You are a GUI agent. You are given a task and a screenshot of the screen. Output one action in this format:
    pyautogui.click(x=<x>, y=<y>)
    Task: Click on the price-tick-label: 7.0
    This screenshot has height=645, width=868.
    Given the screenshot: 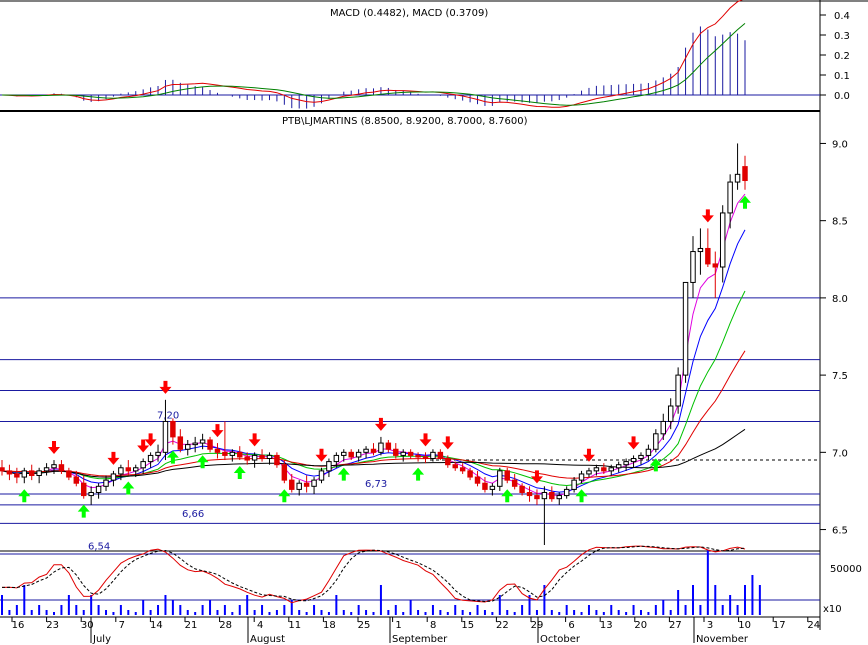 What is the action you would take?
    pyautogui.click(x=840, y=453)
    